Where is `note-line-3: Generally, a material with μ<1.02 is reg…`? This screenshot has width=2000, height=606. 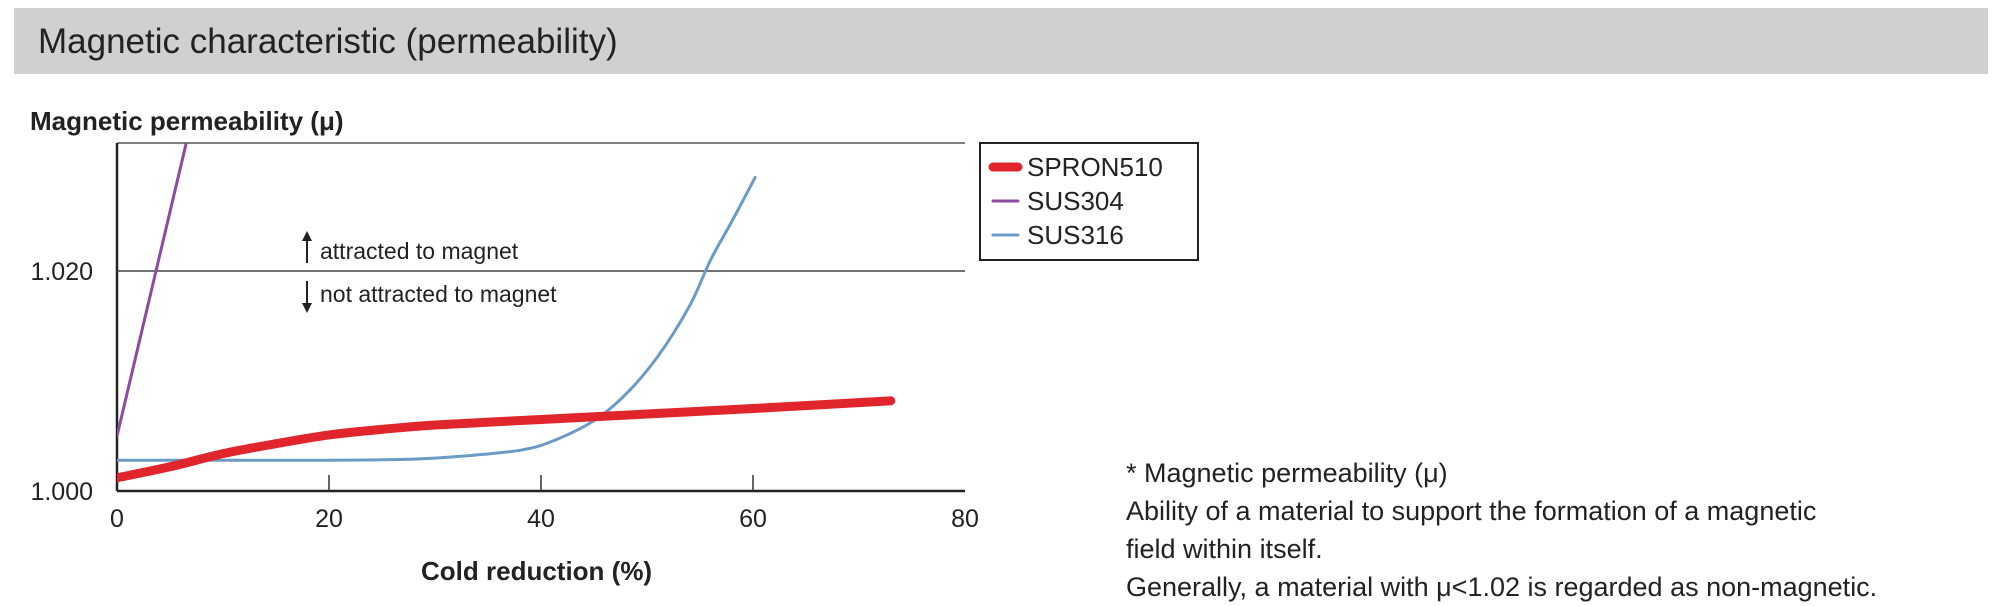 note-line-3: Generally, a material with μ<1.02 is reg… is located at coordinates (1502, 587).